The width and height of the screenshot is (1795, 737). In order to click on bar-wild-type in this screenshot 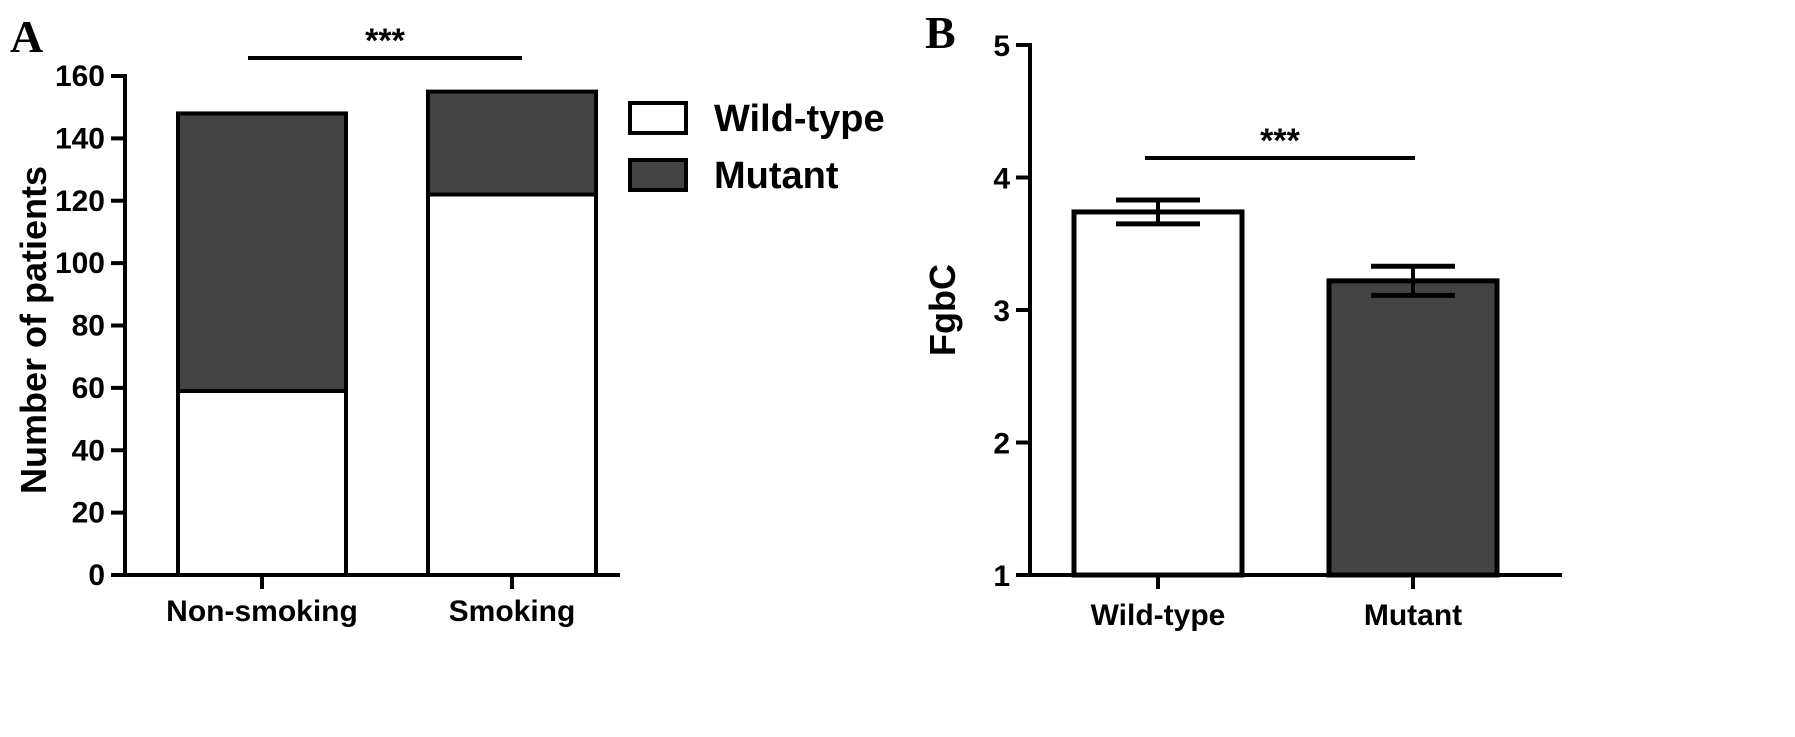, I will do `click(1158, 393)`.